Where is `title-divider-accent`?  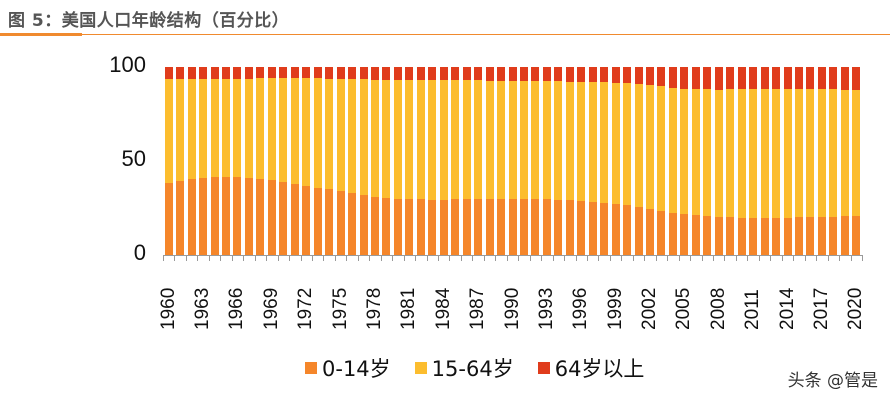
title-divider-accent is located at coordinates (41, 34).